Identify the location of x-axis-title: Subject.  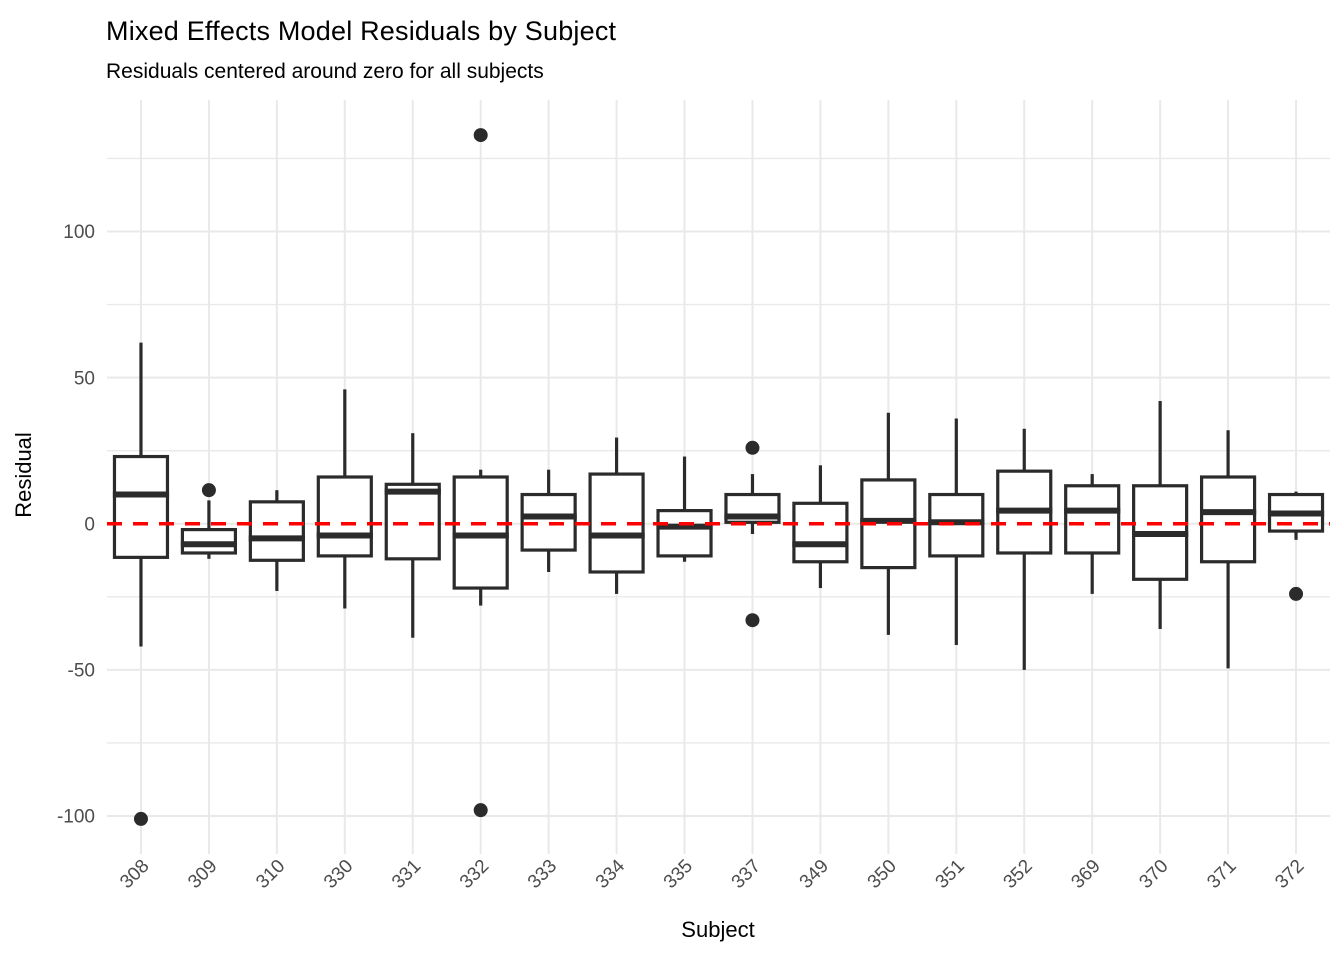
(718, 929).